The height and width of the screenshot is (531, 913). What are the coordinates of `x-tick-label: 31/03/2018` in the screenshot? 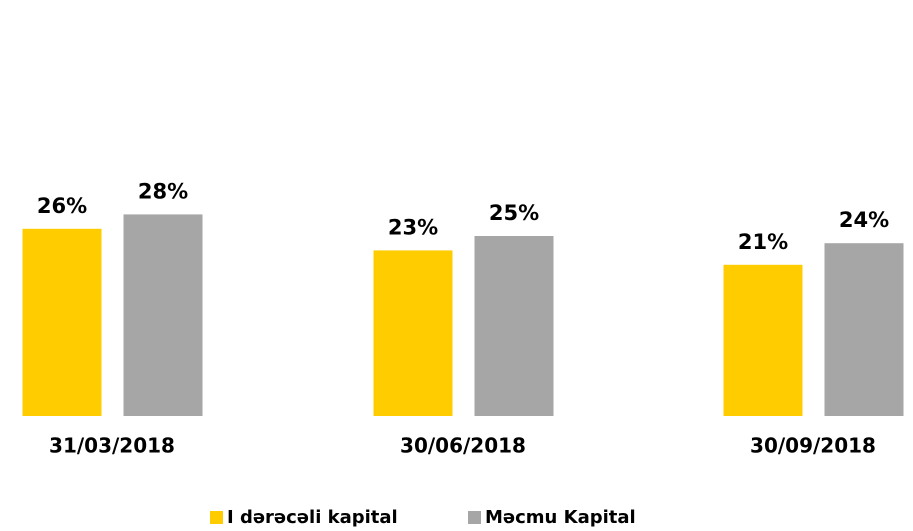 It's located at (112, 446).